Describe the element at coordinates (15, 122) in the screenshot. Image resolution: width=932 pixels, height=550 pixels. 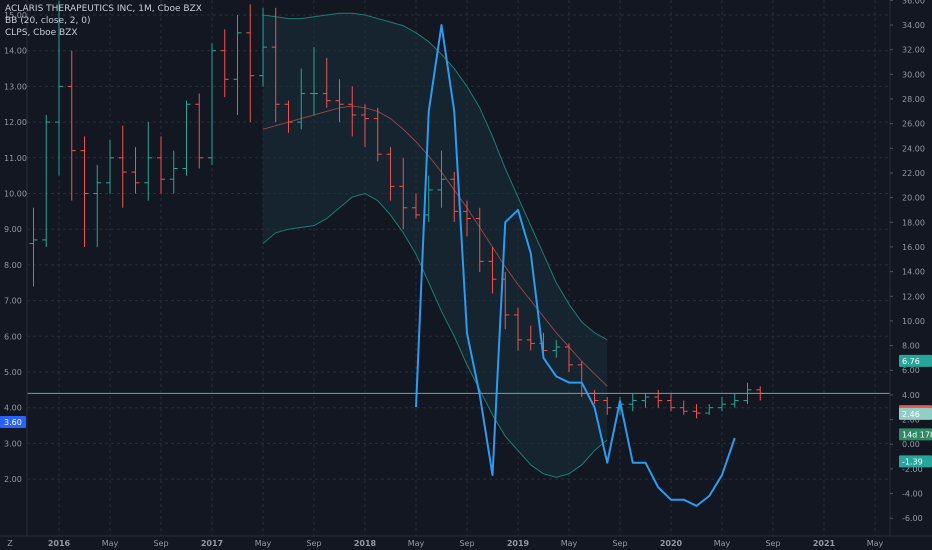
I see `left-tick-label: 12.00` at that location.